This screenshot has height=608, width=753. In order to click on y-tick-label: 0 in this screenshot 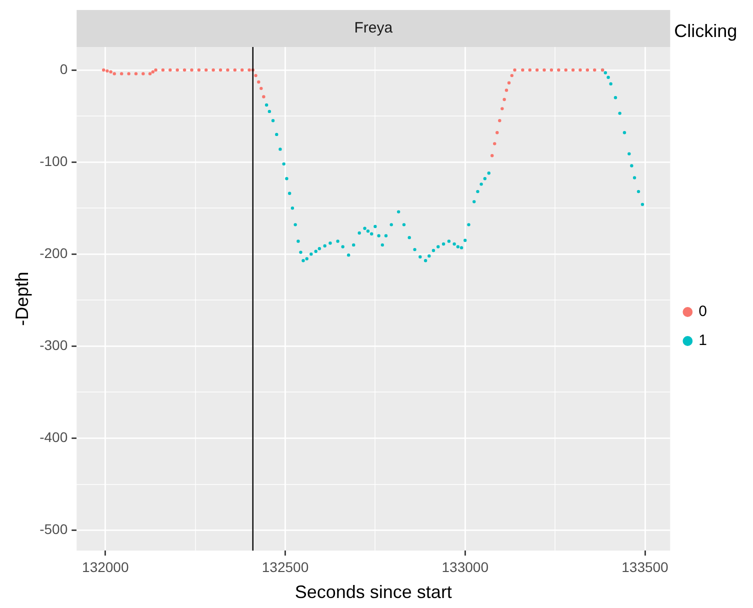, I will do `click(64, 68)`.